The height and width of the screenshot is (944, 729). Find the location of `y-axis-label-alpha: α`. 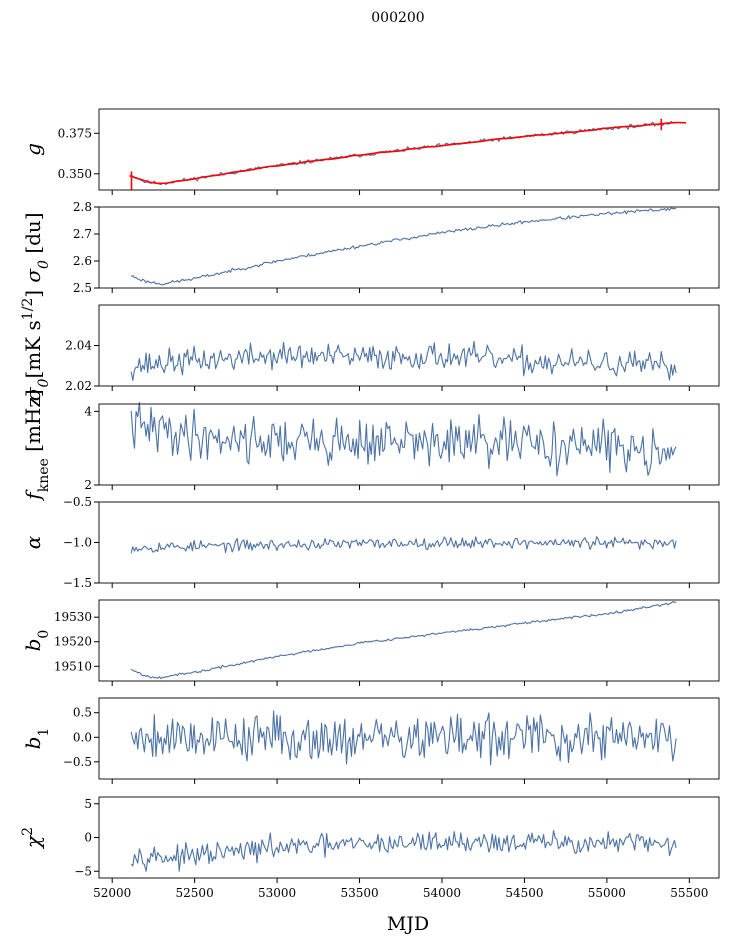

y-axis-label-alpha: α is located at coordinates (33, 542).